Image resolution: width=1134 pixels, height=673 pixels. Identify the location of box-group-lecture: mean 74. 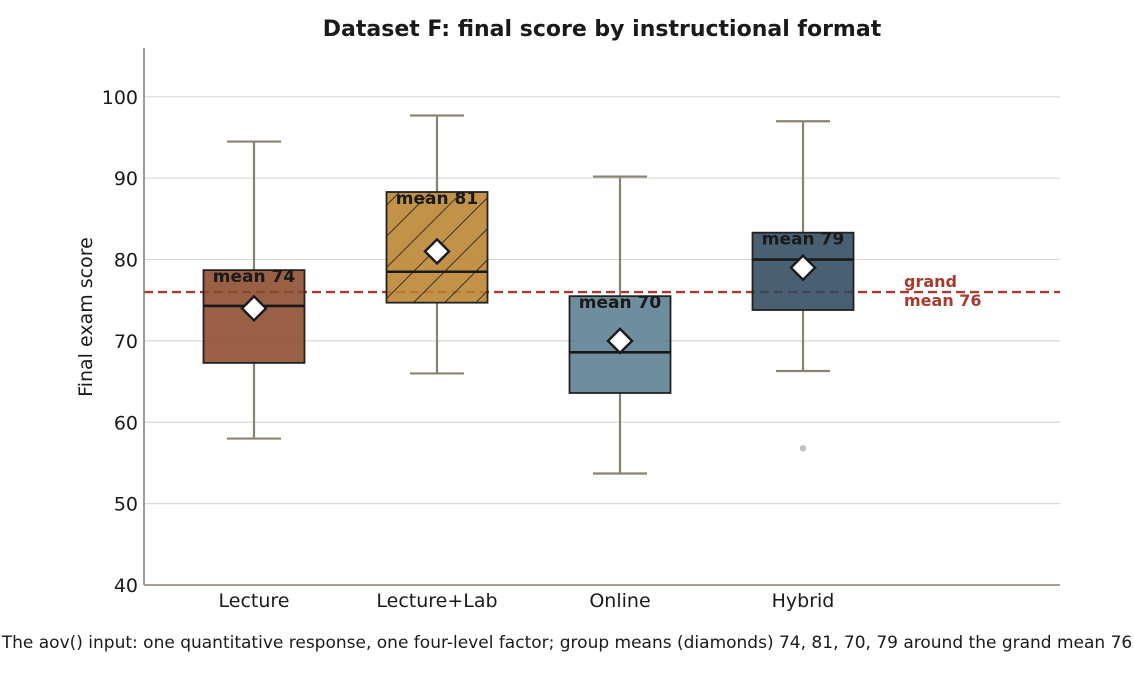
(254, 290).